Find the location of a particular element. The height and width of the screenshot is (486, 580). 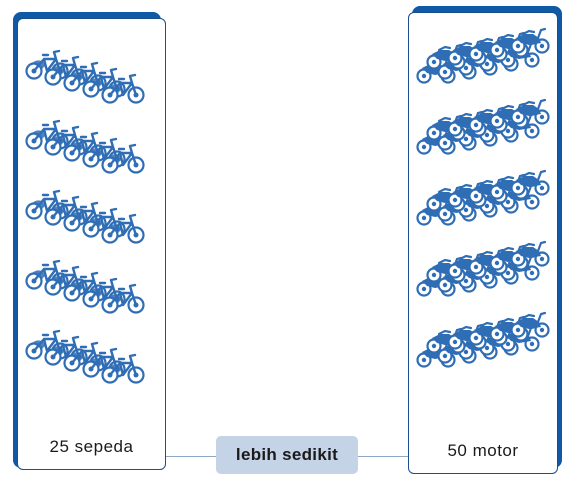

bicycle-count-label: 25 sepeda is located at coordinates (91, 446).